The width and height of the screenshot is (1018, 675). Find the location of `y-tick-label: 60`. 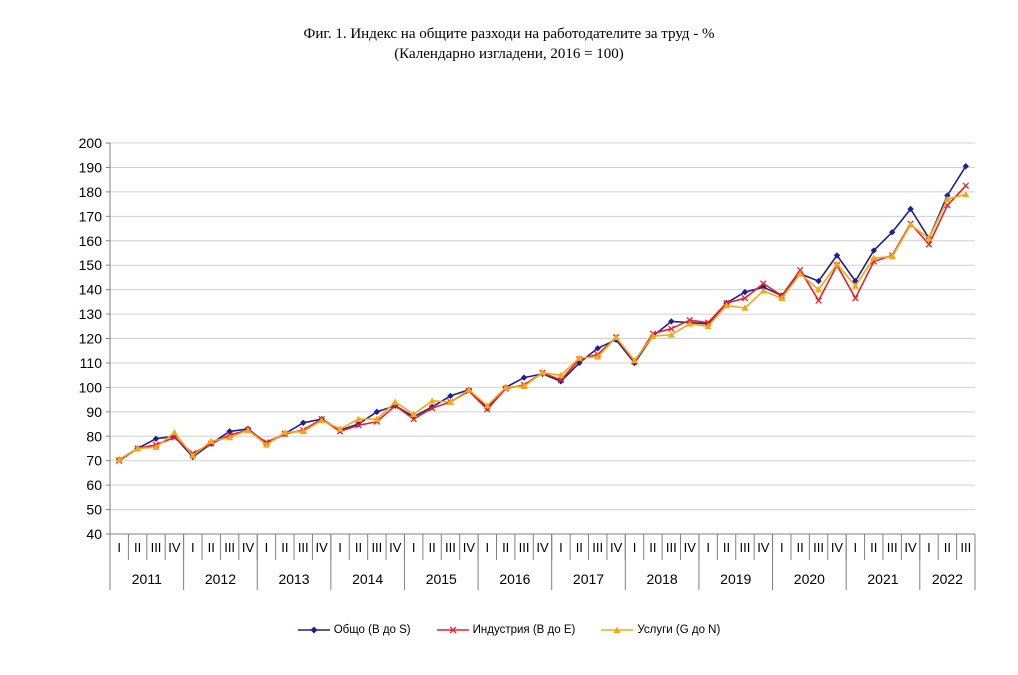

y-tick-label: 60 is located at coordinates (94, 485).